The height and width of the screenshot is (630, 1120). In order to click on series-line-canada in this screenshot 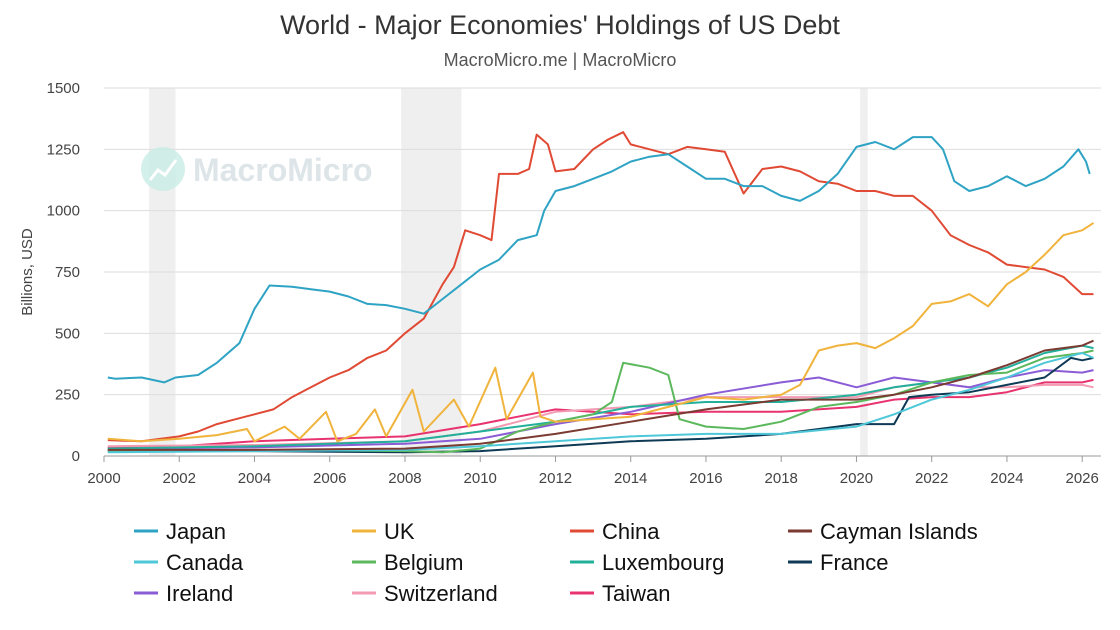, I will do `click(600, 403)`.